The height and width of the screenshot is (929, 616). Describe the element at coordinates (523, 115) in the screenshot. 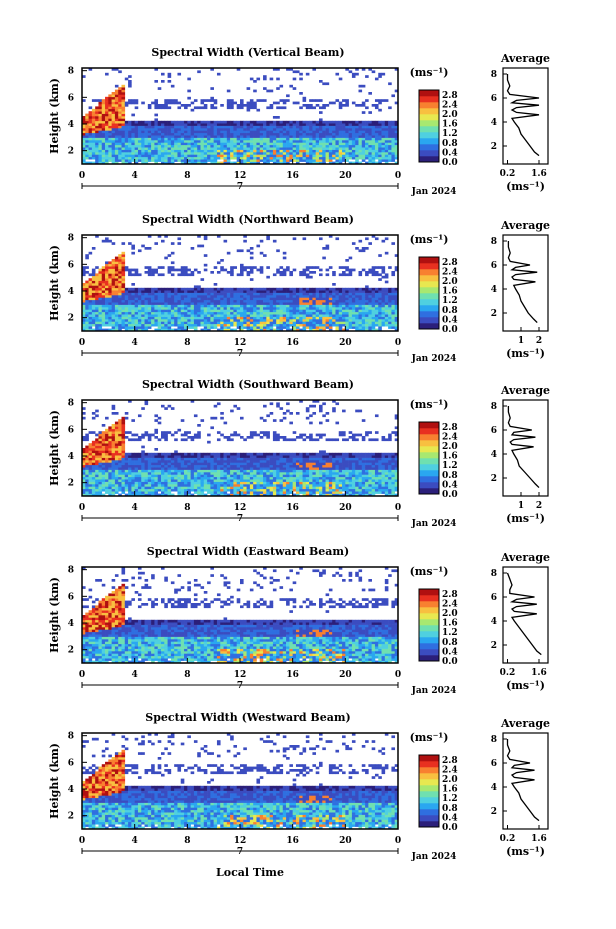

I see `profile-line` at that location.